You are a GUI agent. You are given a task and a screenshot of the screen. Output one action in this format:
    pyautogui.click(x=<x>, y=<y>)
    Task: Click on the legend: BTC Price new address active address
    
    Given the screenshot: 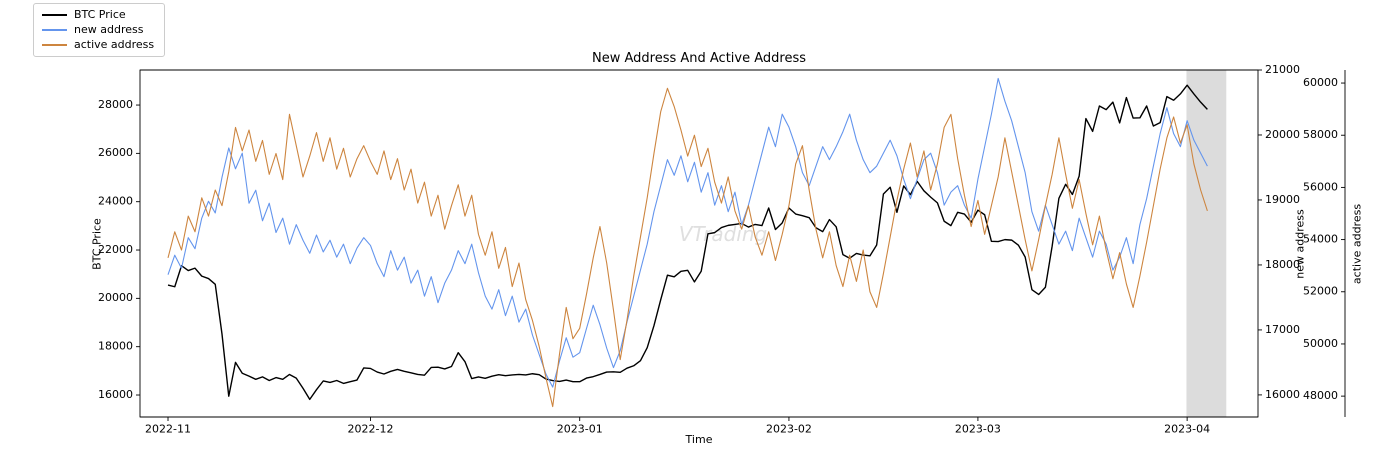 What is the action you would take?
    pyautogui.click(x=99, y=30)
    